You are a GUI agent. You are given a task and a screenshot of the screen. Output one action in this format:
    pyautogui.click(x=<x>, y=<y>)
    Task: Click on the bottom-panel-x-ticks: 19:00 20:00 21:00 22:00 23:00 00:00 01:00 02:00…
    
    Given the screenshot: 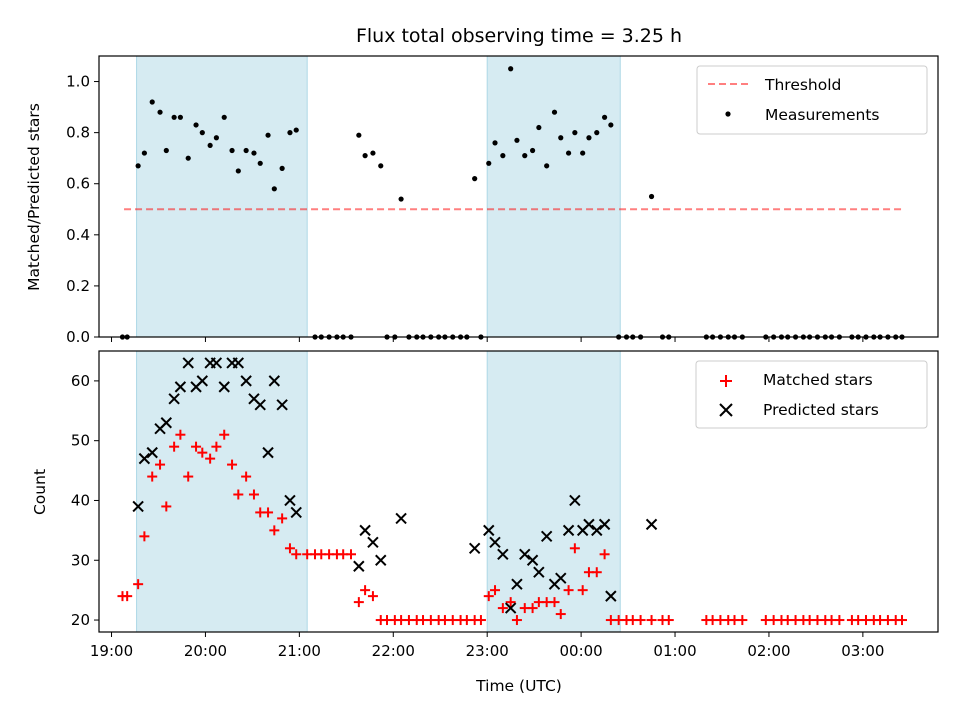 What is the action you would take?
    pyautogui.click(x=487, y=646)
    